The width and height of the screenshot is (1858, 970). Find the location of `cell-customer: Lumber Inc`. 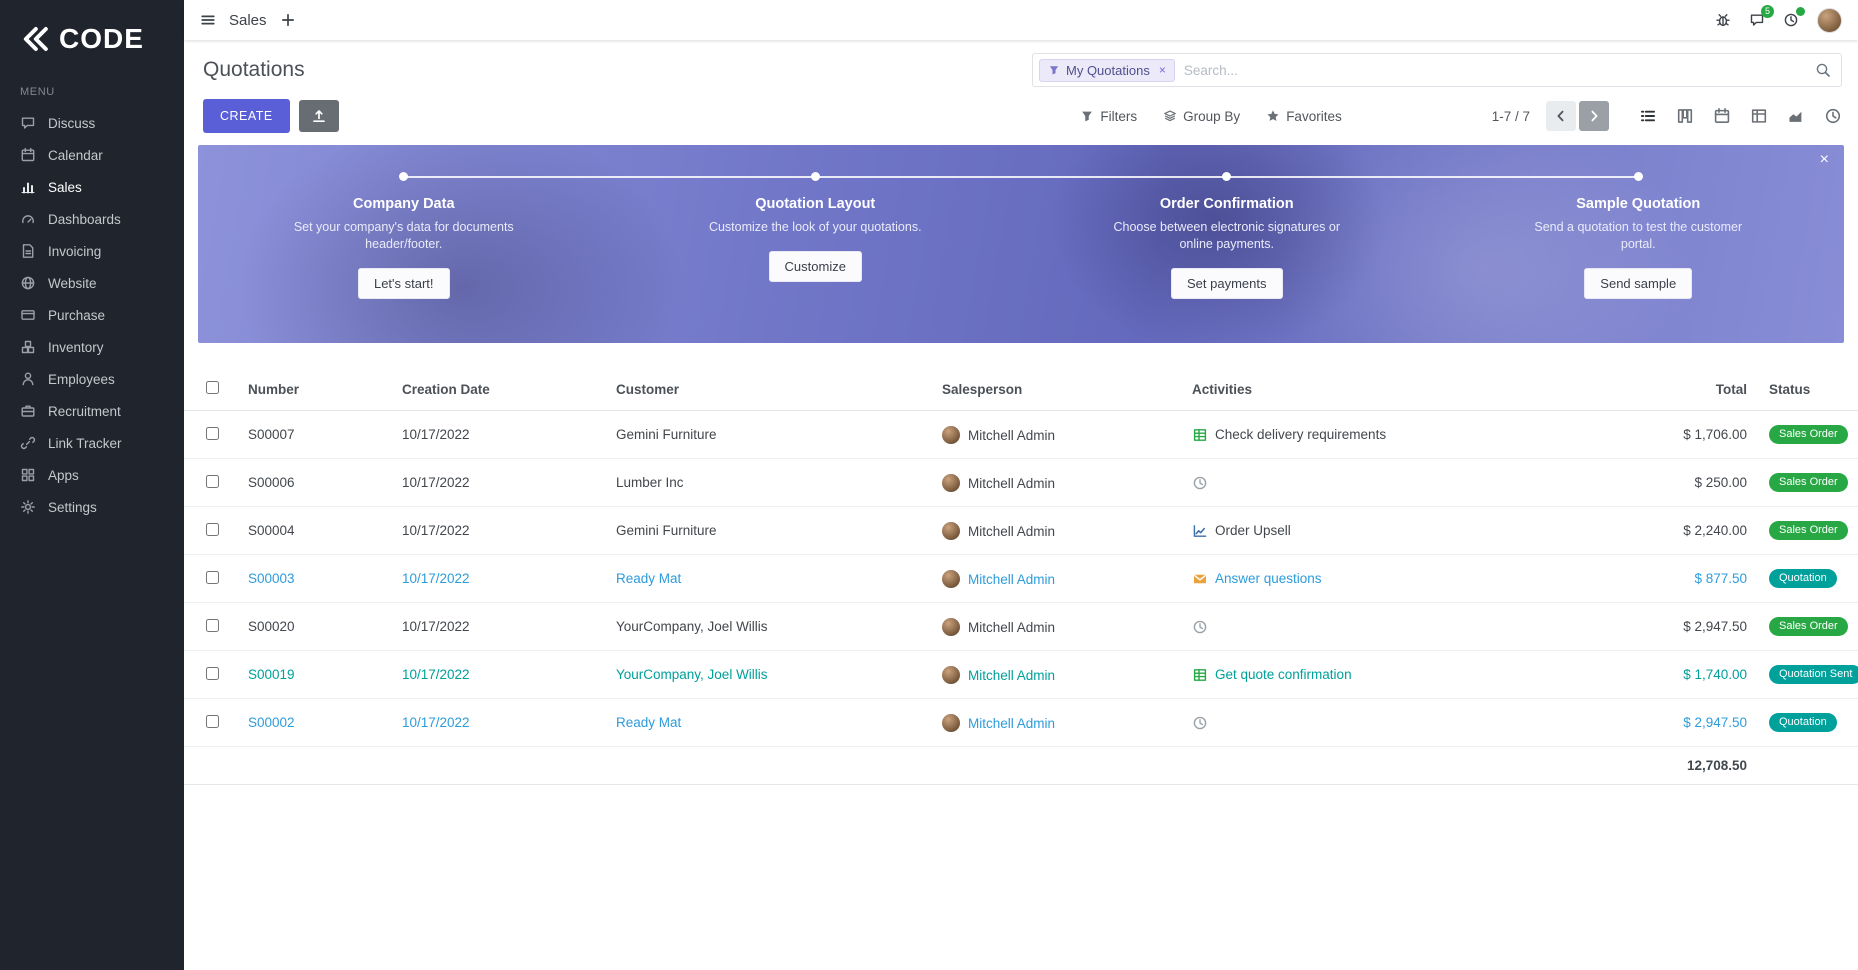

cell-customer: Lumber Inc is located at coordinates (771, 482).